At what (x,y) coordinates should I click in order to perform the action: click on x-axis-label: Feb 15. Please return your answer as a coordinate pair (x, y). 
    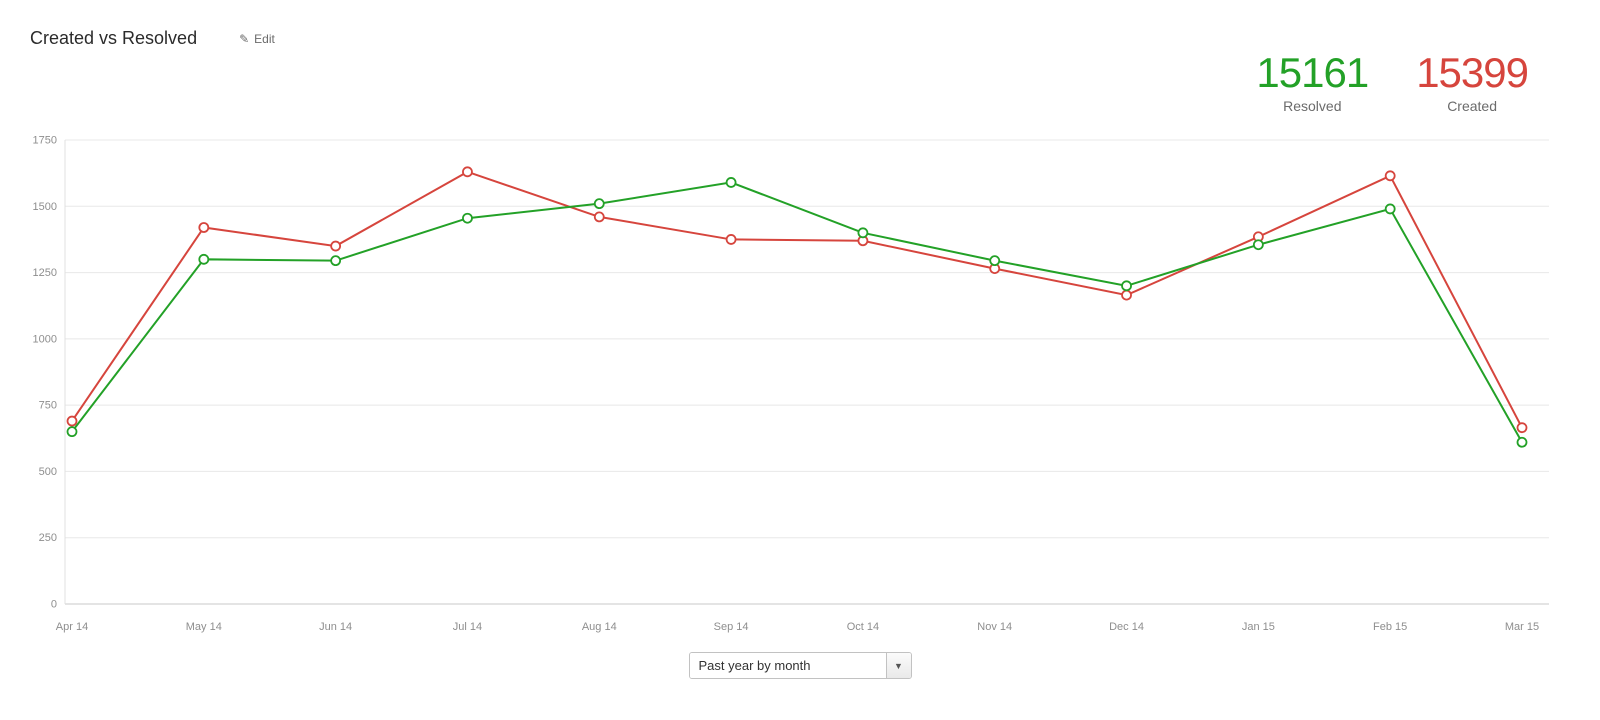
    Looking at the image, I should click on (1390, 627).